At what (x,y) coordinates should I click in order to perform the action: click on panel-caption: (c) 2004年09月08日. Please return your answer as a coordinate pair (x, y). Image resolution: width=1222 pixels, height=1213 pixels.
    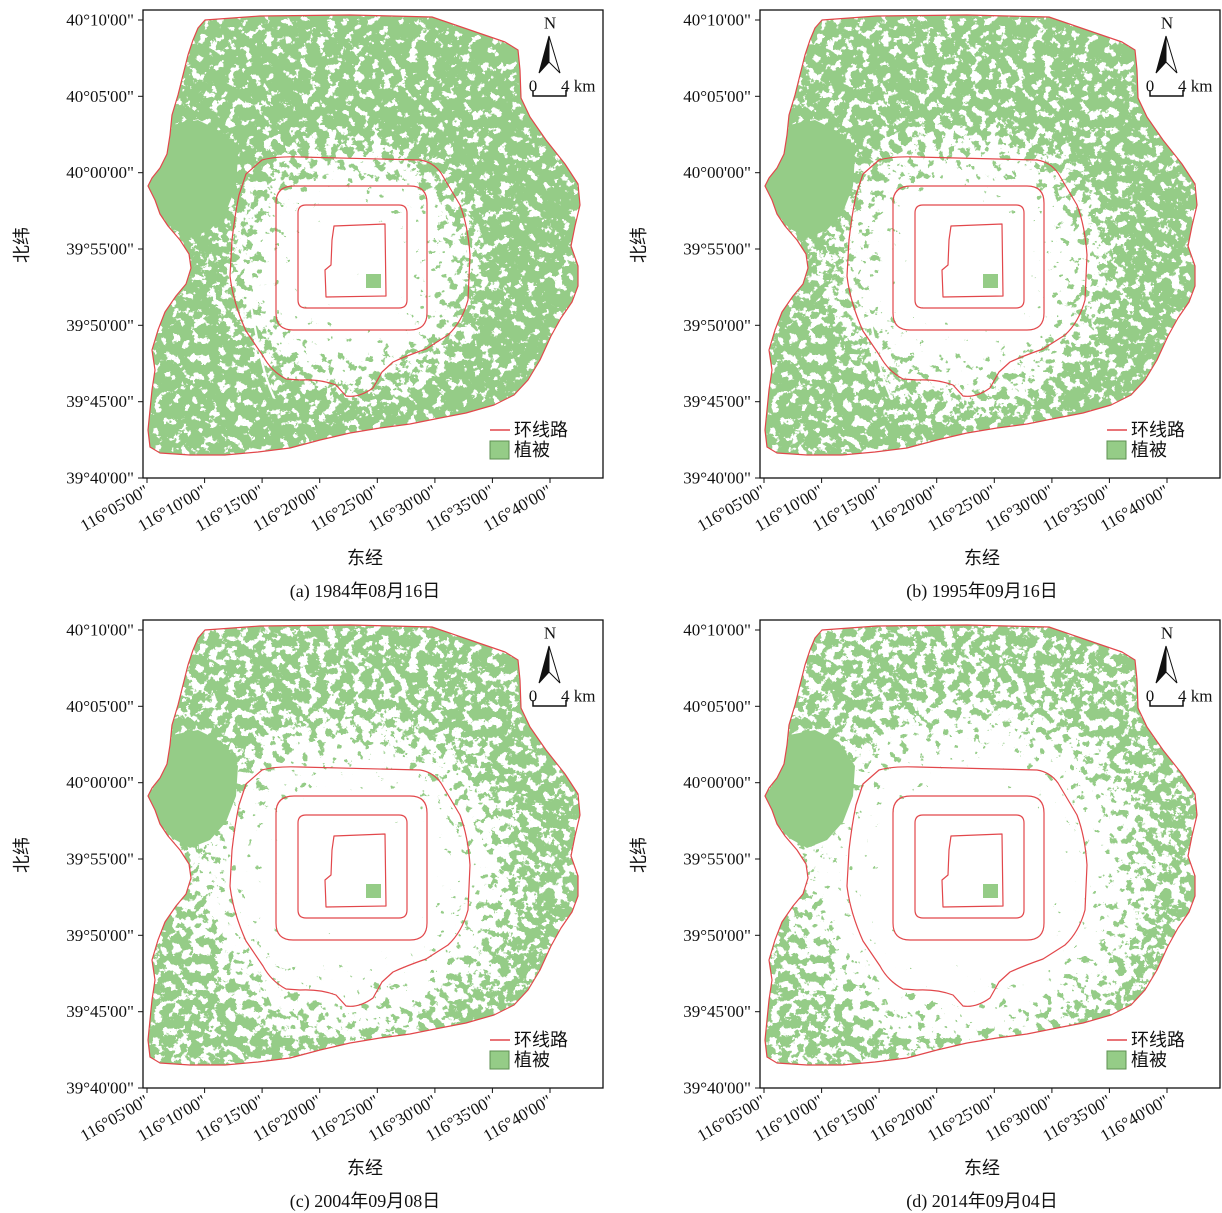
    Looking at the image, I should click on (365, 1201).